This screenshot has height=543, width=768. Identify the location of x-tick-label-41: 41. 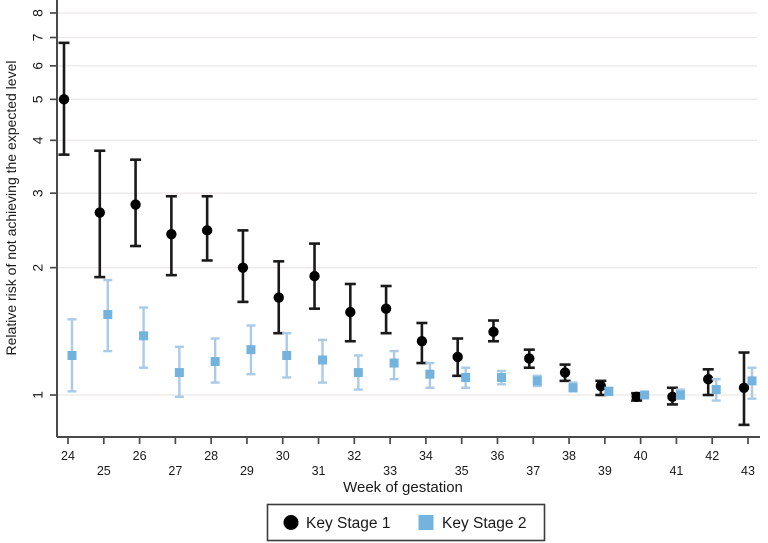
(676, 471).